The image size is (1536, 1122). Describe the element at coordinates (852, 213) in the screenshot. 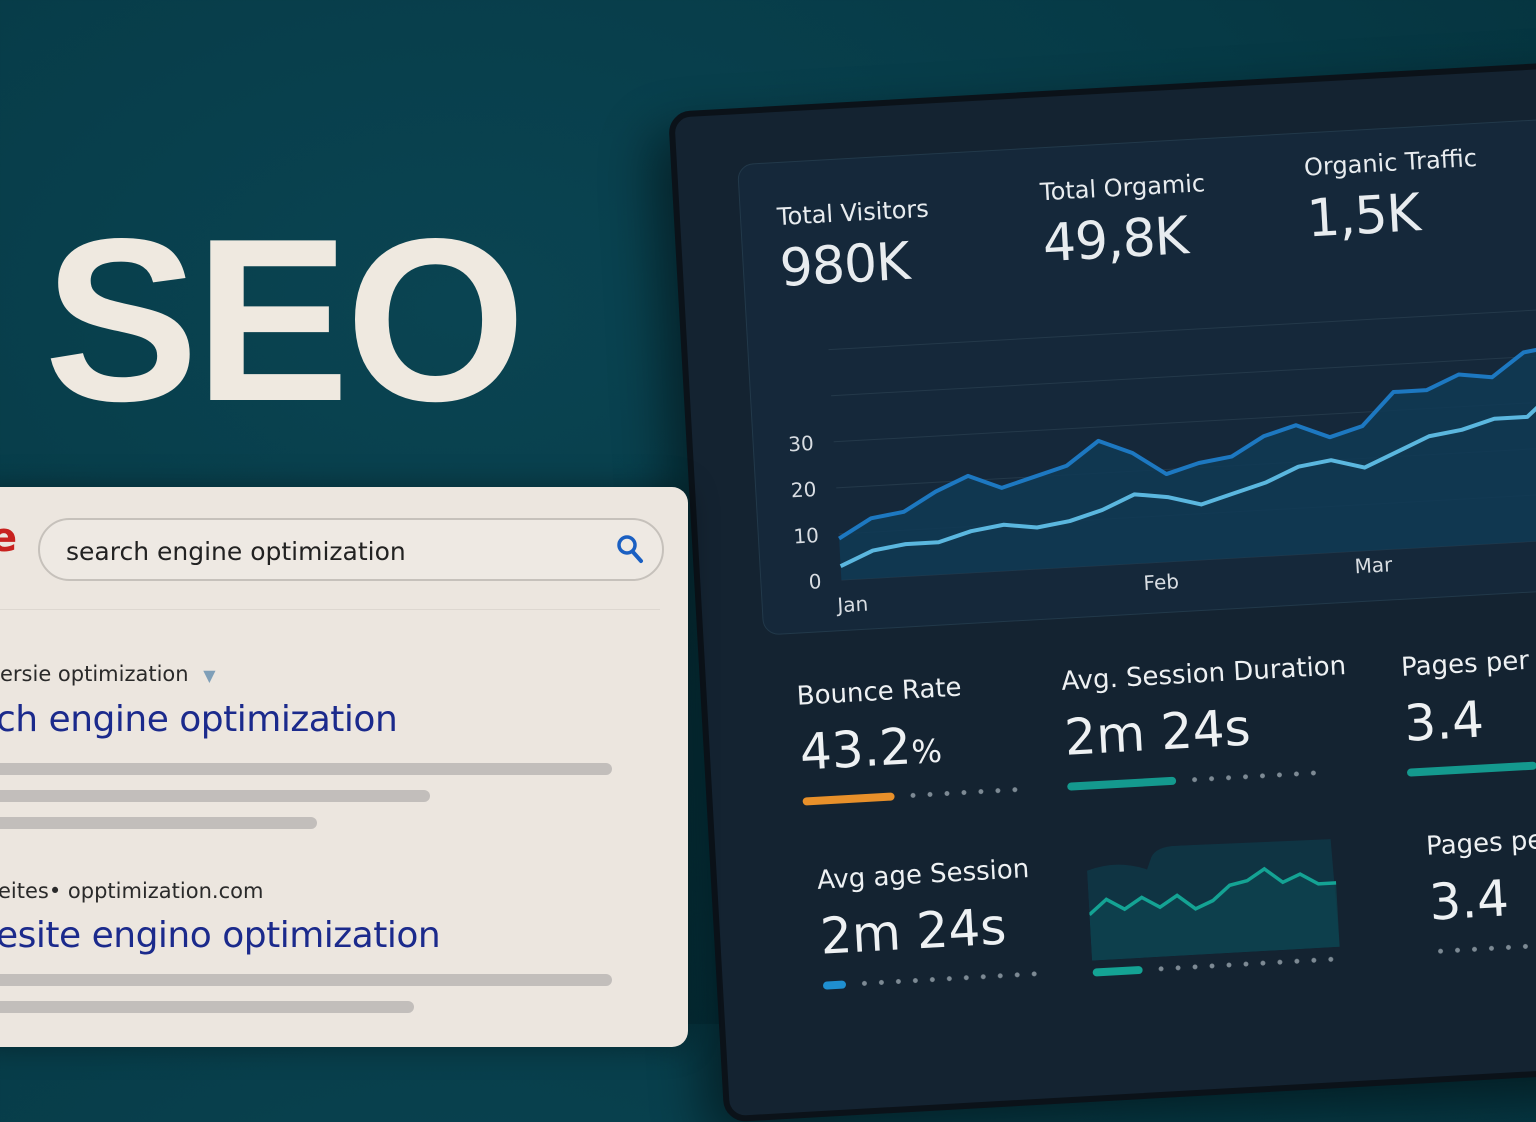

I see `stat-label: Total Visitors` at that location.